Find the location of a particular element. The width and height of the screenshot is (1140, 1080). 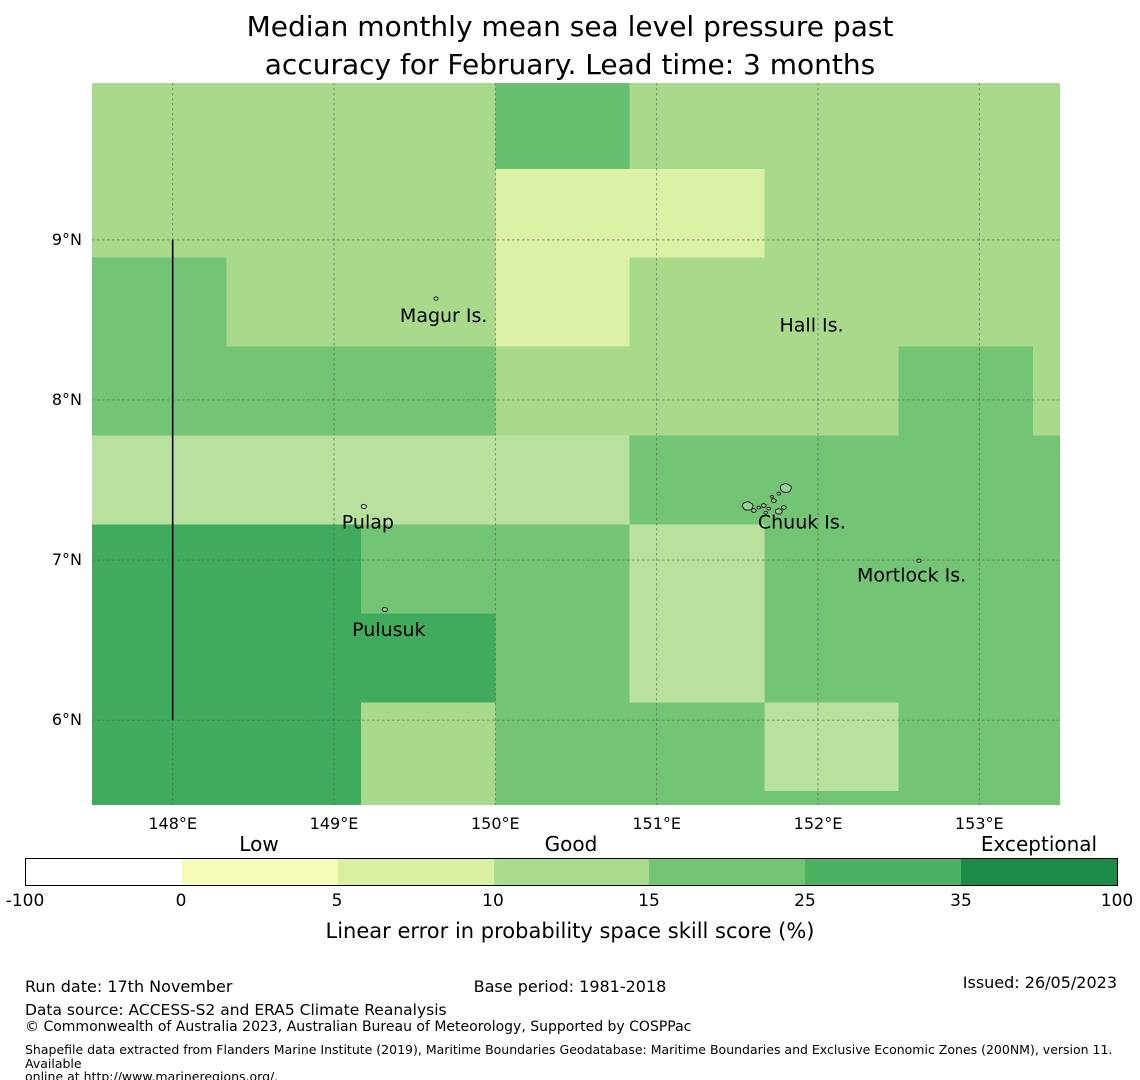

colorbar-tick-label: 10 is located at coordinates (493, 901).